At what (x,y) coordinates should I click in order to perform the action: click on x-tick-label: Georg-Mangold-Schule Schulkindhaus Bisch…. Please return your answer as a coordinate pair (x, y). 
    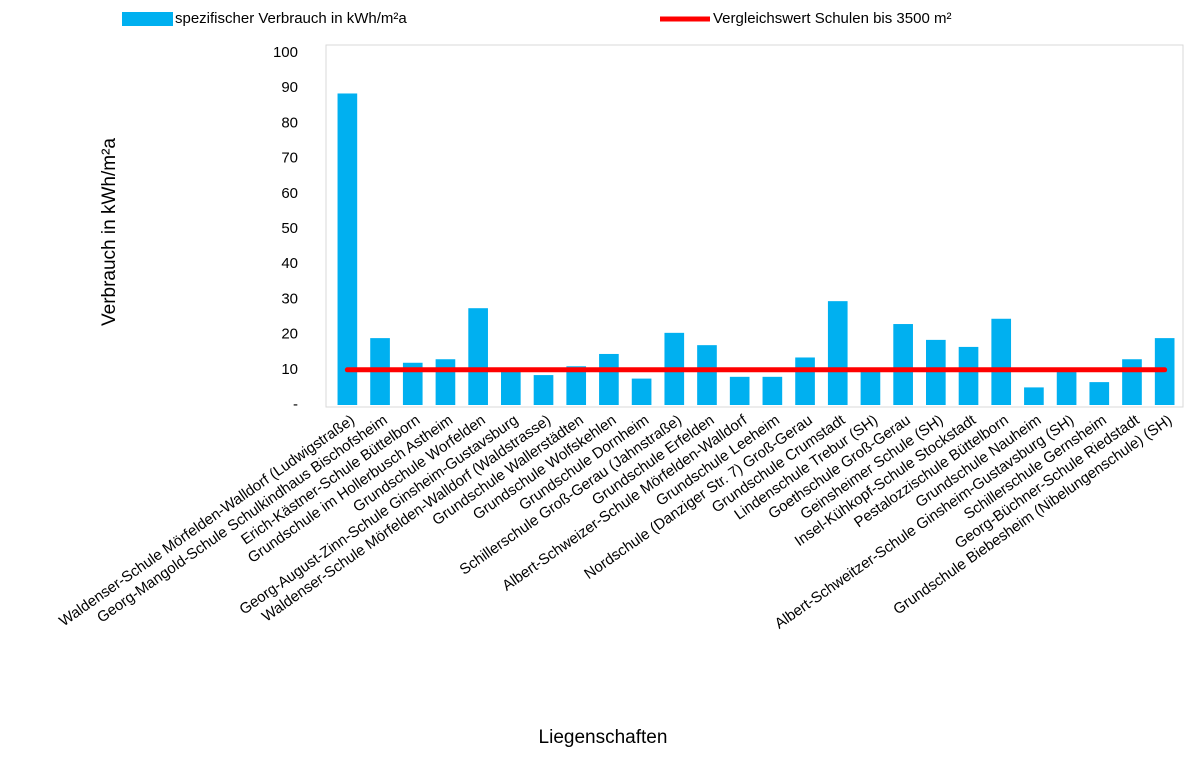
    Looking at the image, I should click on (242, 519).